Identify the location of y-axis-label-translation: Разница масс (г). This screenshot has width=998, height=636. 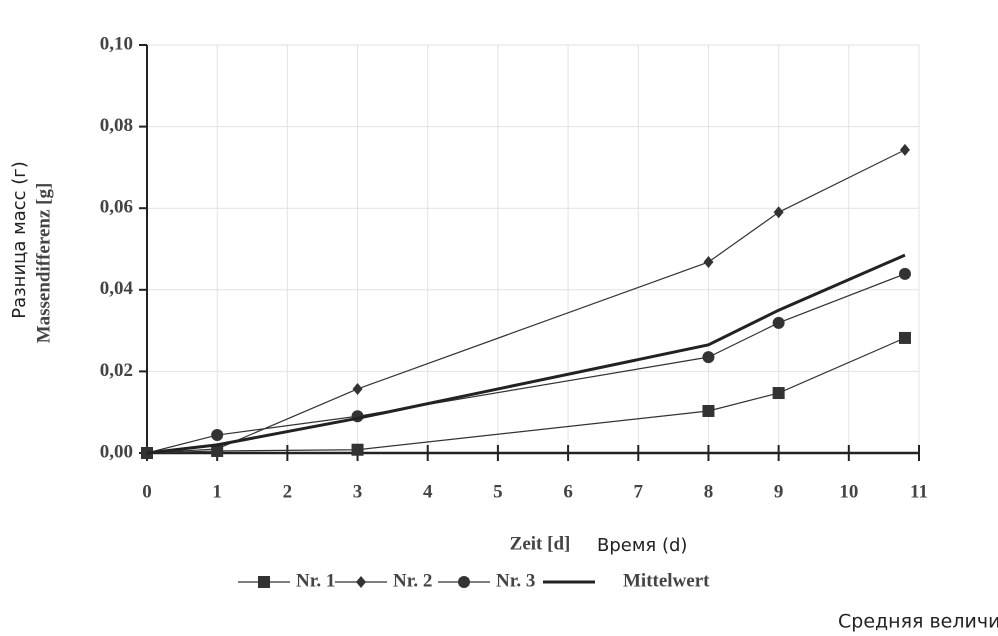
(19, 240).